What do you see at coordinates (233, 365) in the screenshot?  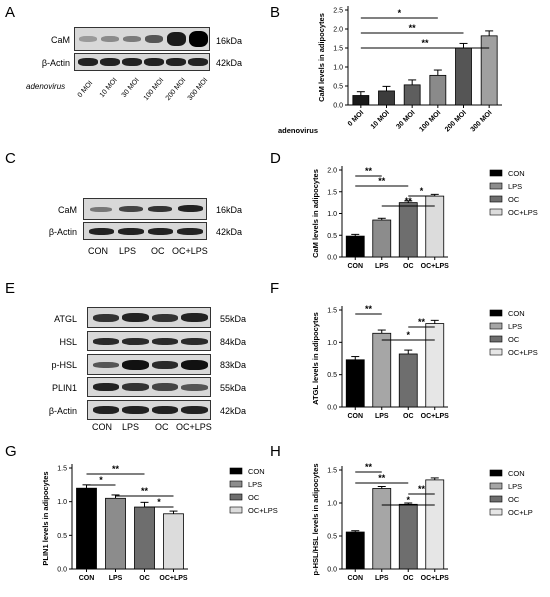 I see `blot-e-kda-p-hsl: 83kDa` at bounding box center [233, 365].